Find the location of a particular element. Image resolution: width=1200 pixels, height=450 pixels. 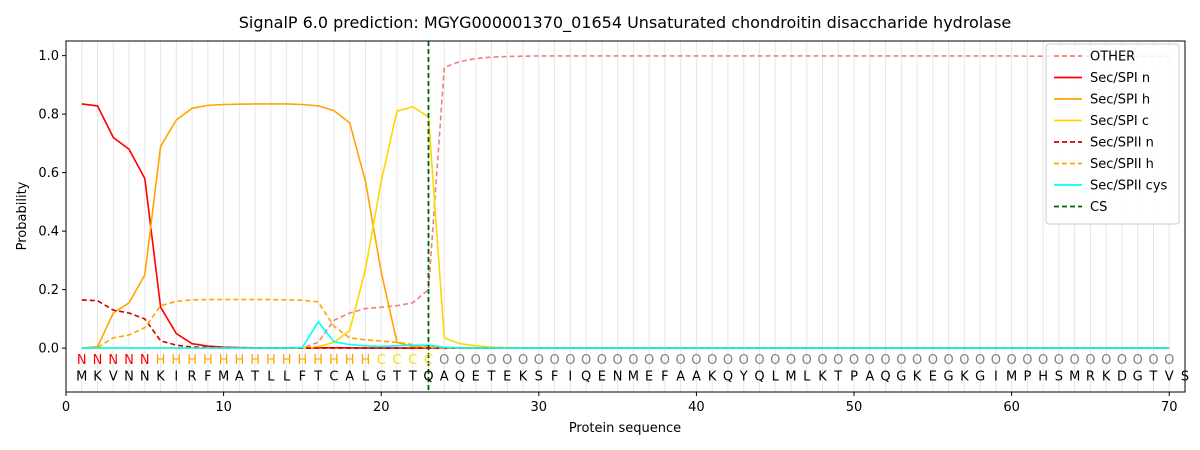

y-tick-label: 1.0 is located at coordinates (48, 56).